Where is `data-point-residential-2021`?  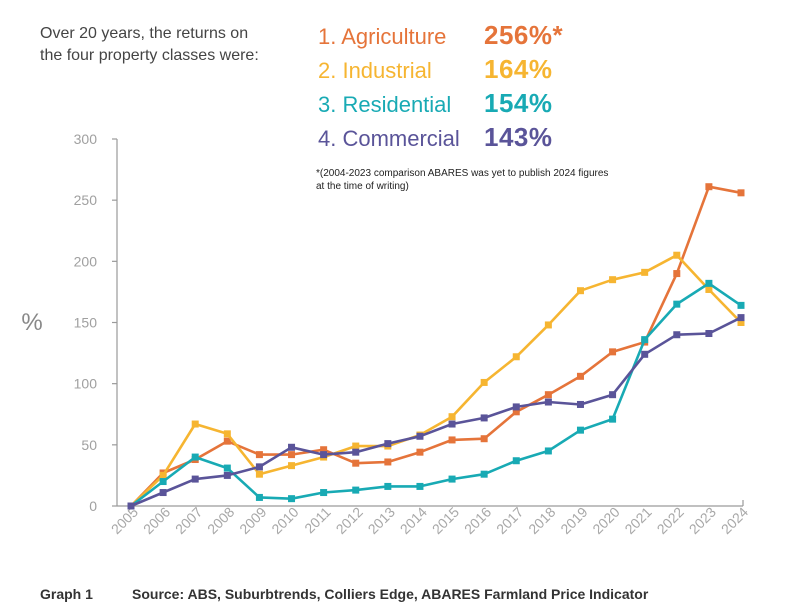 data-point-residential-2021 is located at coordinates (645, 340).